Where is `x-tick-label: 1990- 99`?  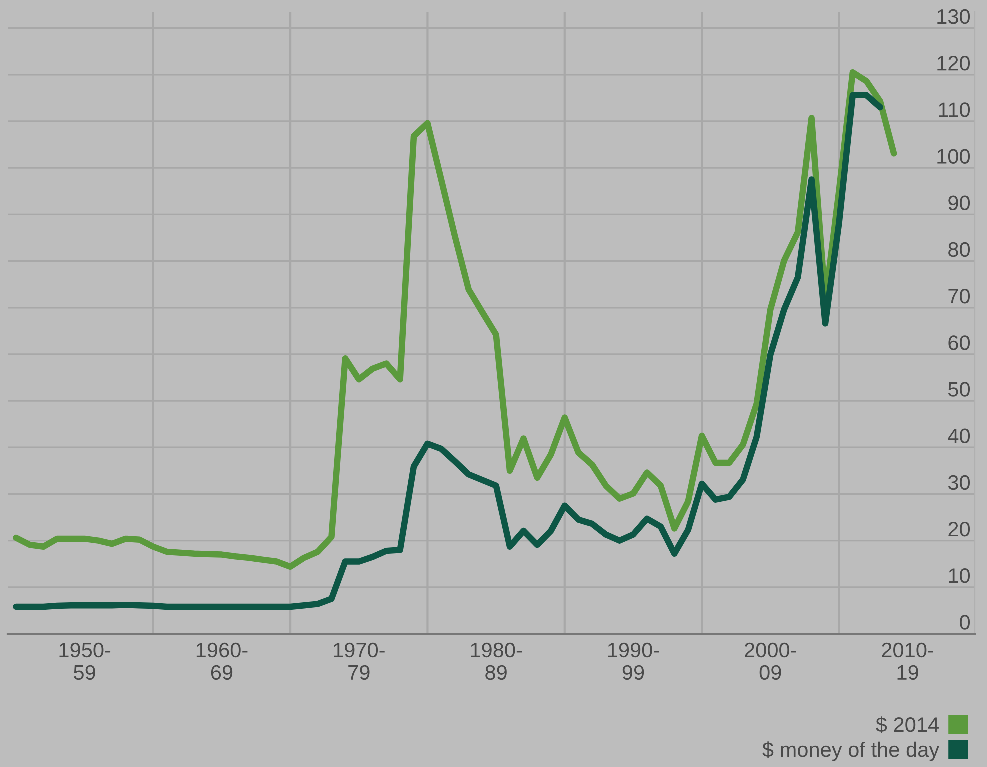
x-tick-label: 1990- 99 is located at coordinates (634, 661).